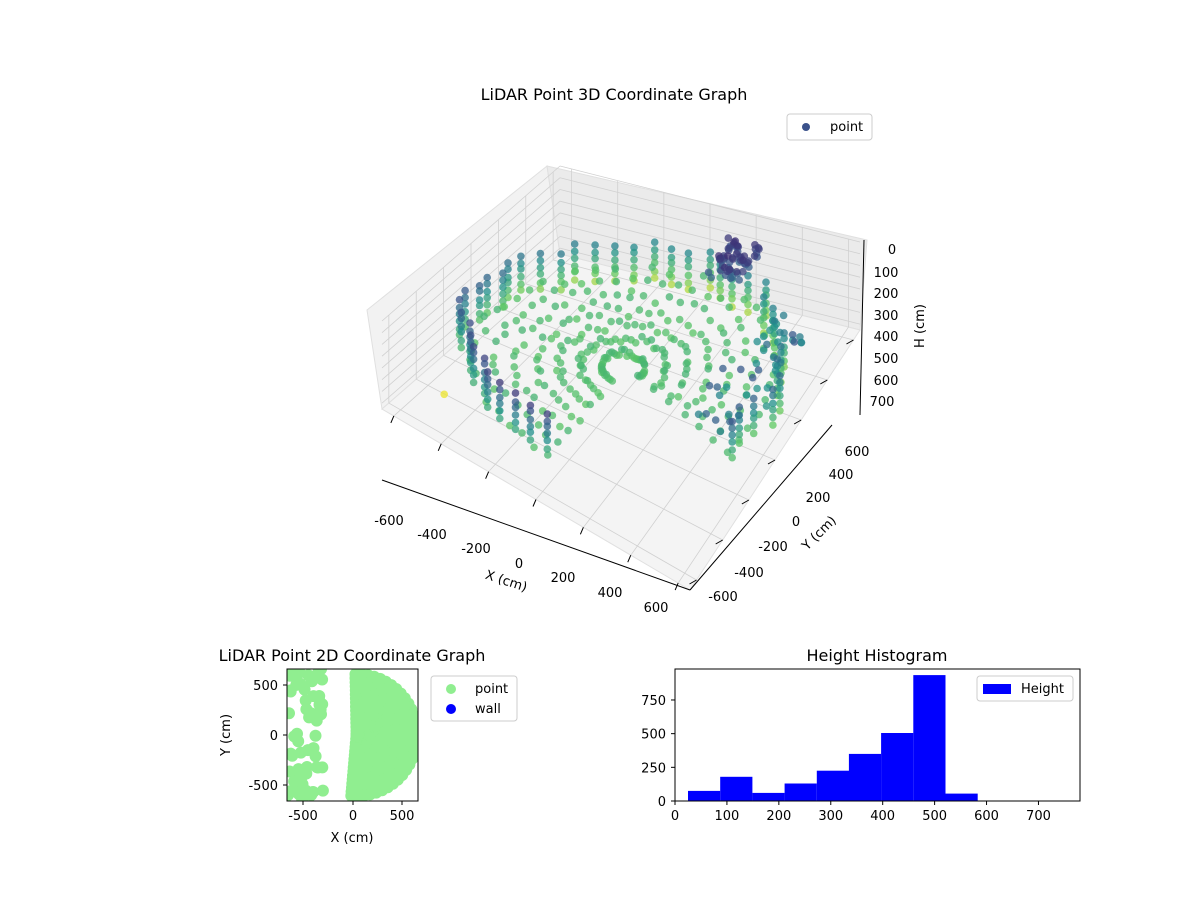 The width and height of the screenshot is (1200, 900). I want to click on z-tick-label: 600, so click(886, 381).